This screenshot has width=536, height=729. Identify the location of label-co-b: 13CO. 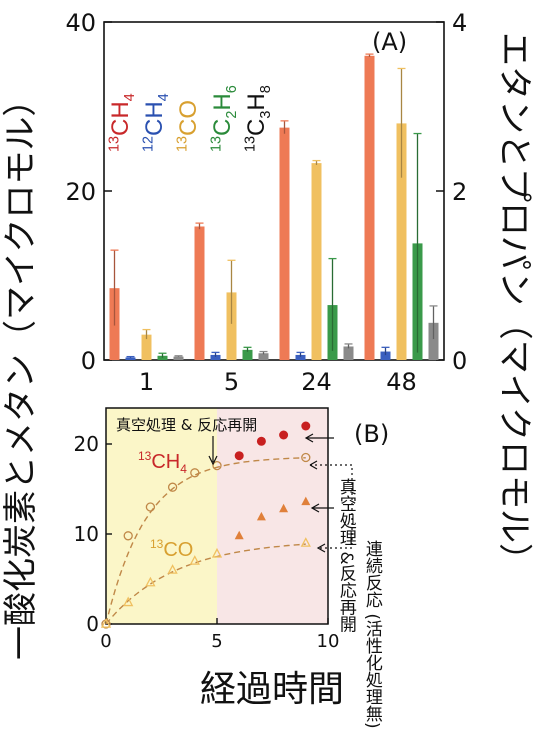
(171, 549).